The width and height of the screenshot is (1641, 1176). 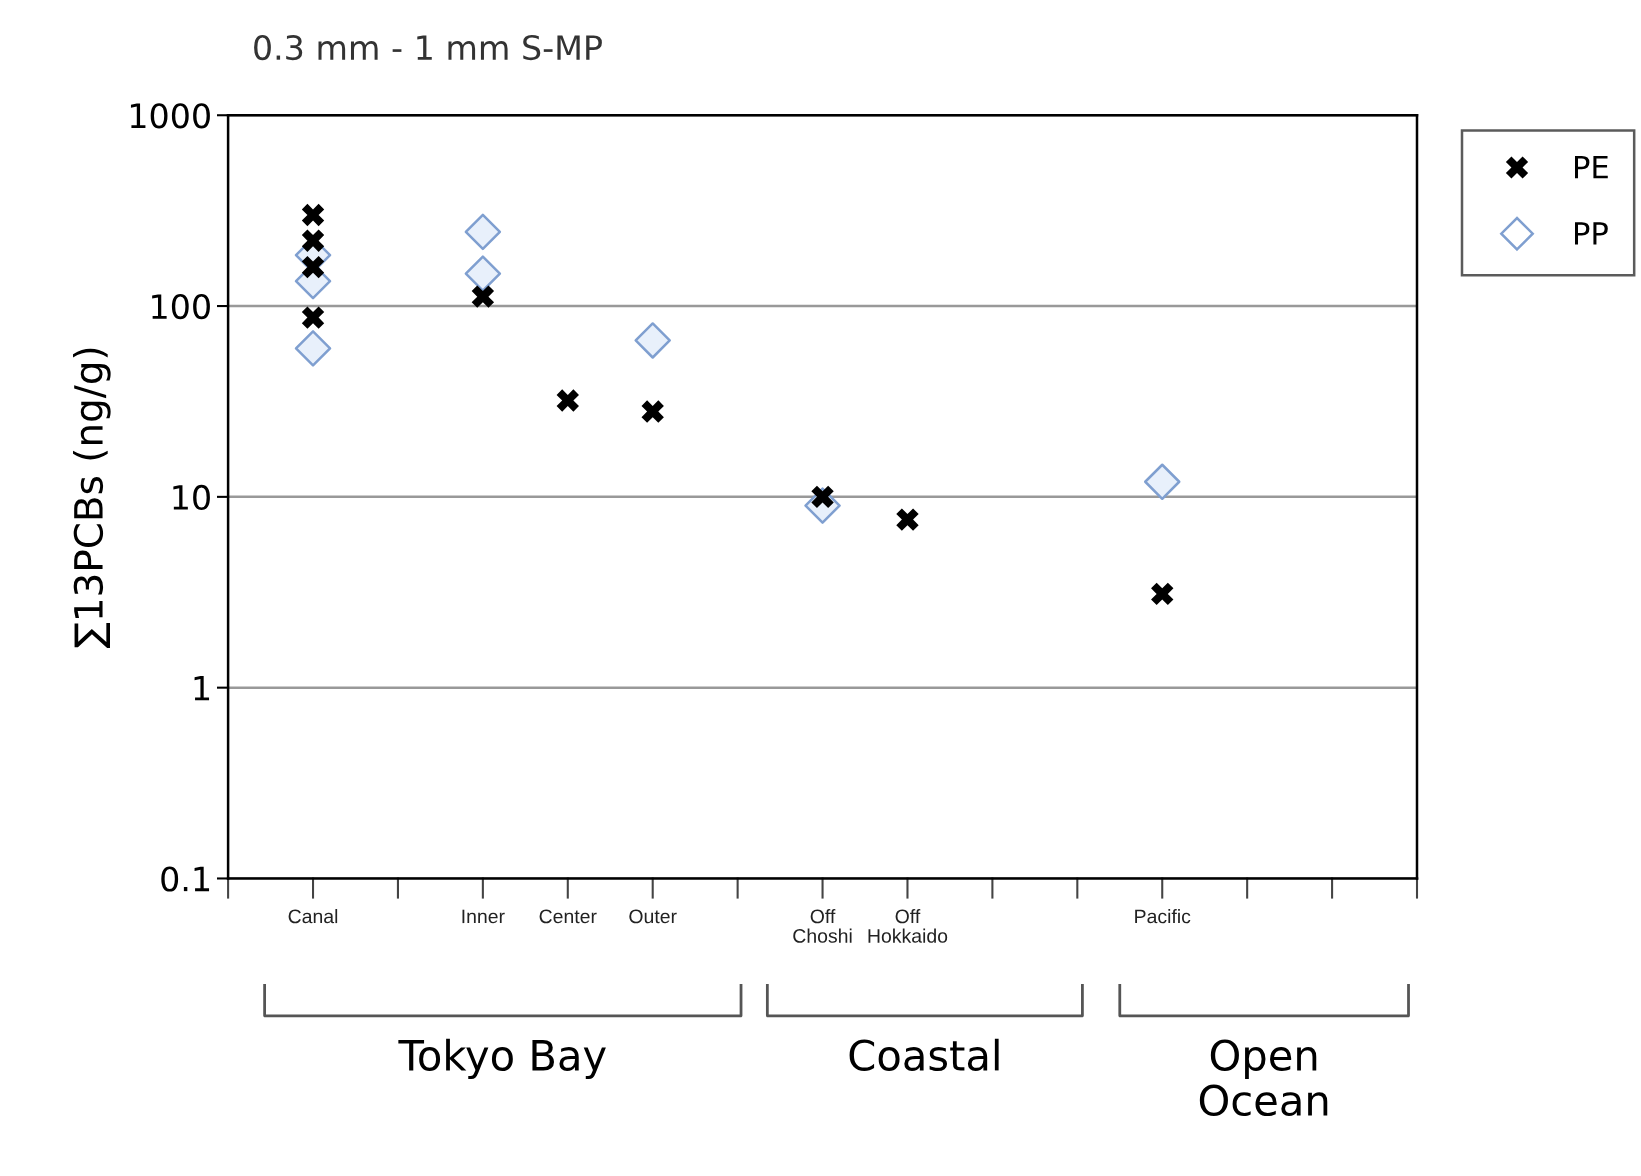 I want to click on x-tick-label: Off Choshi, so click(x=822, y=926).